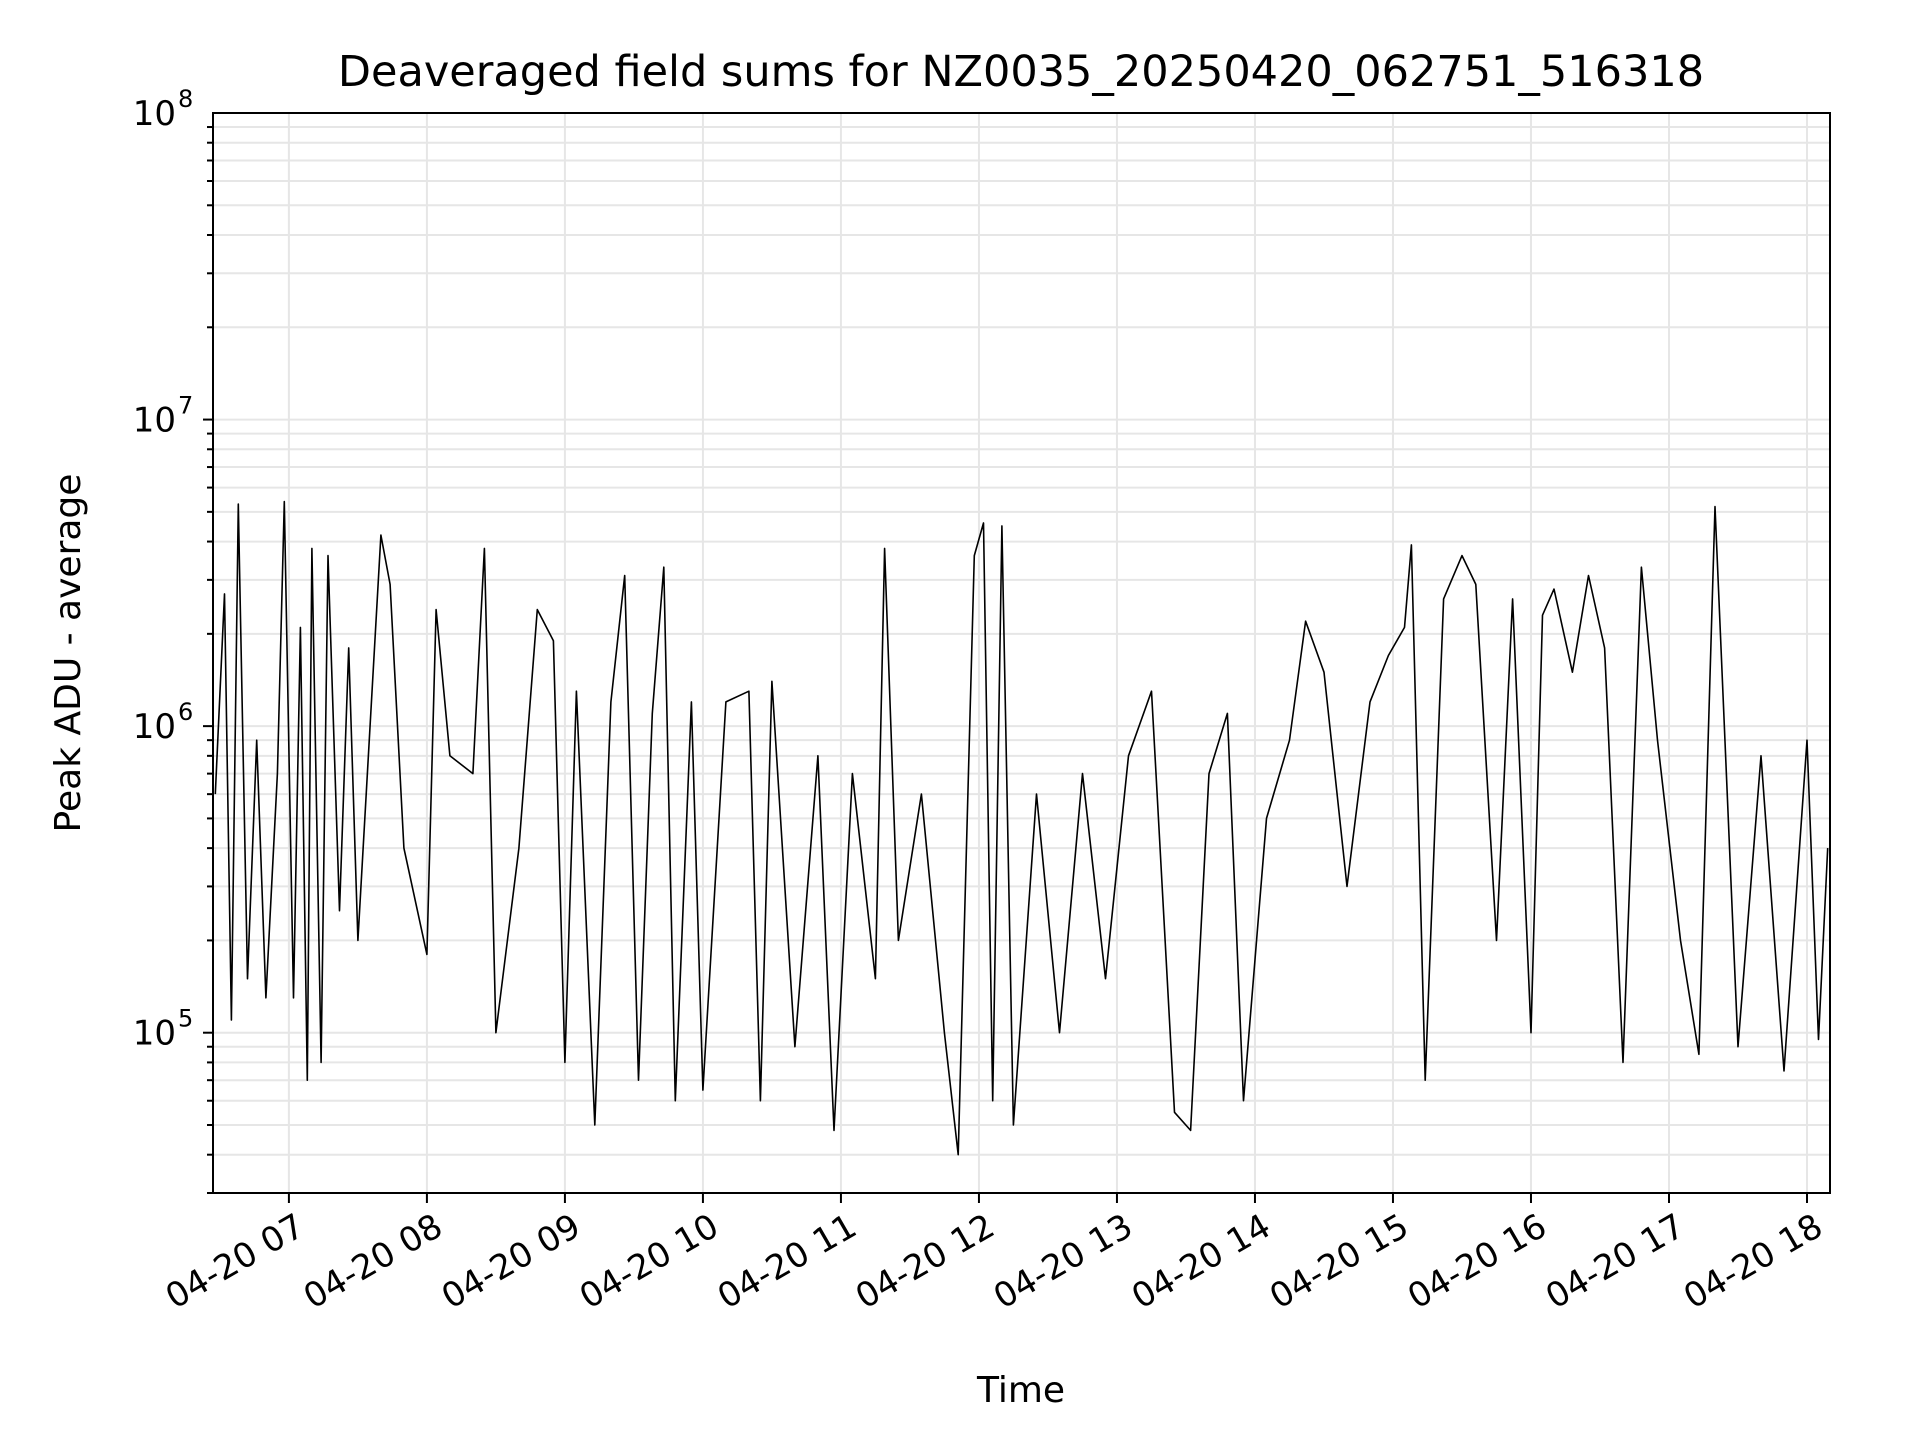 Image resolution: width=1920 pixels, height=1445 pixels. I want to click on y-tick-label-exponent: 8, so click(185, 99).